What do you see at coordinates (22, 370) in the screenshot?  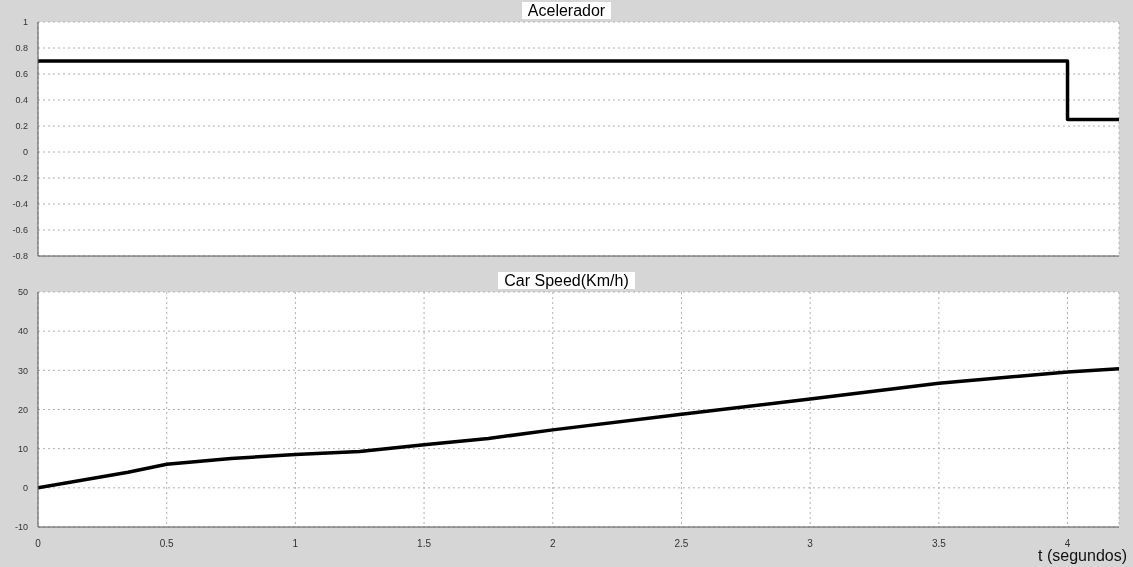 I see `y-tick-label: 30` at bounding box center [22, 370].